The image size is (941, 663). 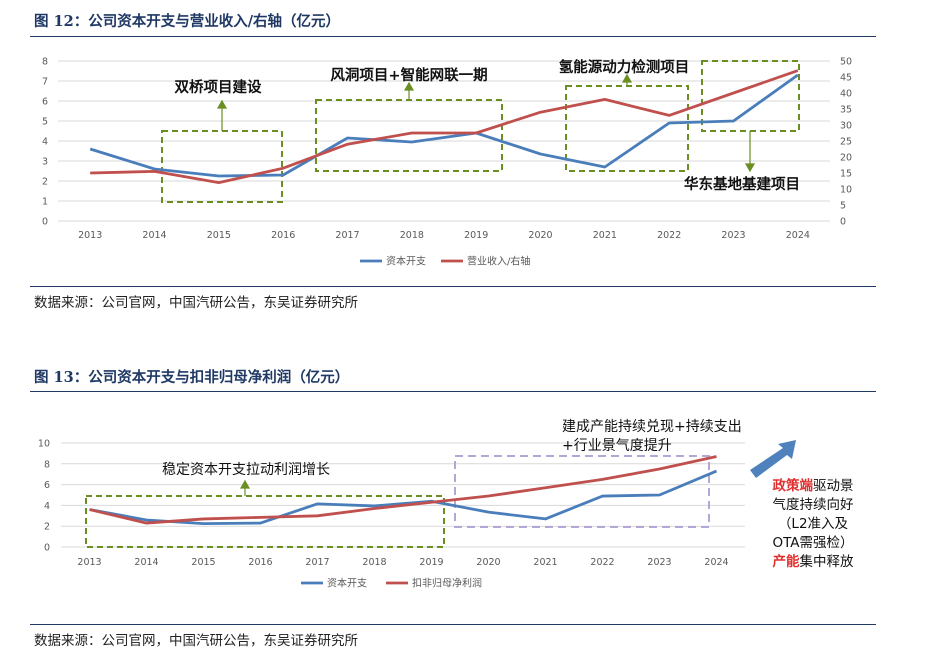 I want to click on y-left-tick-label: 0, so click(x=45, y=222).